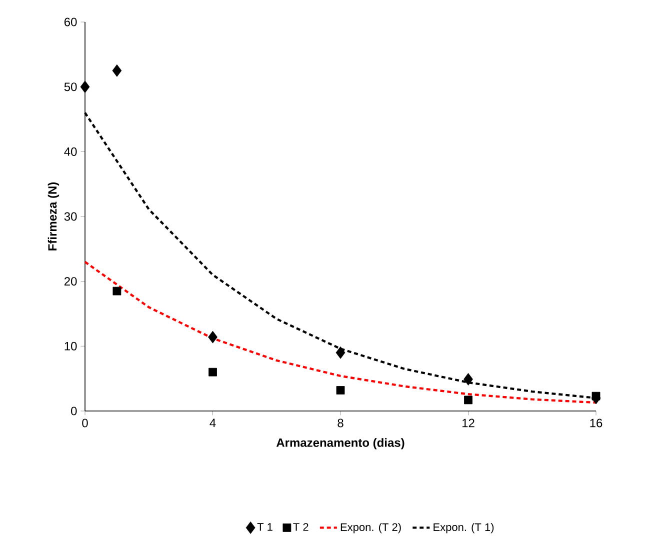 This screenshot has height=546, width=655. Describe the element at coordinates (341, 423) in the screenshot. I see `x-tick-label: 8` at that location.